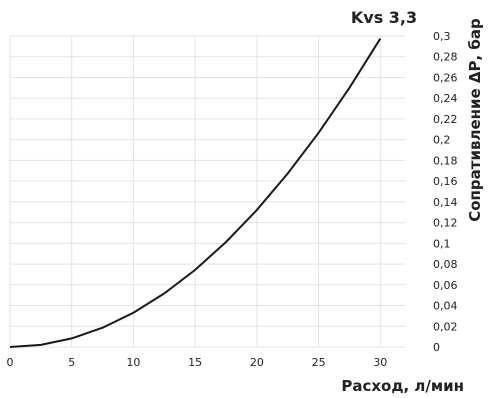 This screenshot has width=490, height=398. Describe the element at coordinates (71, 362) in the screenshot. I see `x-tick-label: 5` at that location.